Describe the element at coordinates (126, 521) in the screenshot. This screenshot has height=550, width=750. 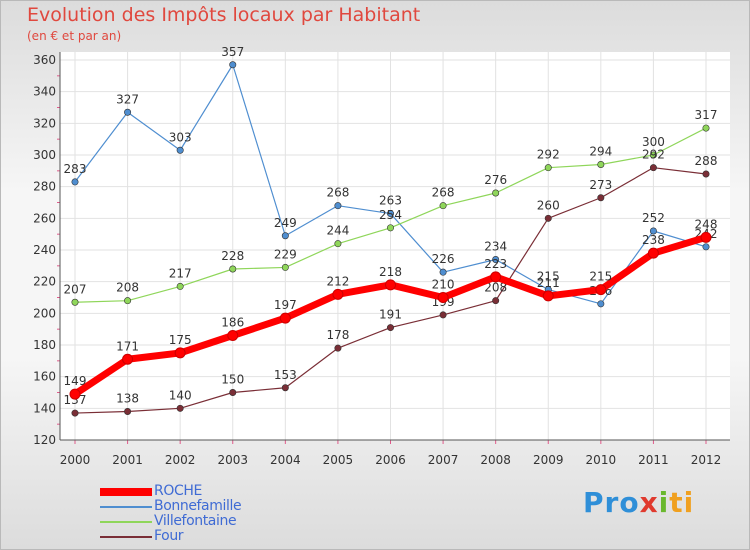
I see `legend-swatch-villefontaine` at that location.